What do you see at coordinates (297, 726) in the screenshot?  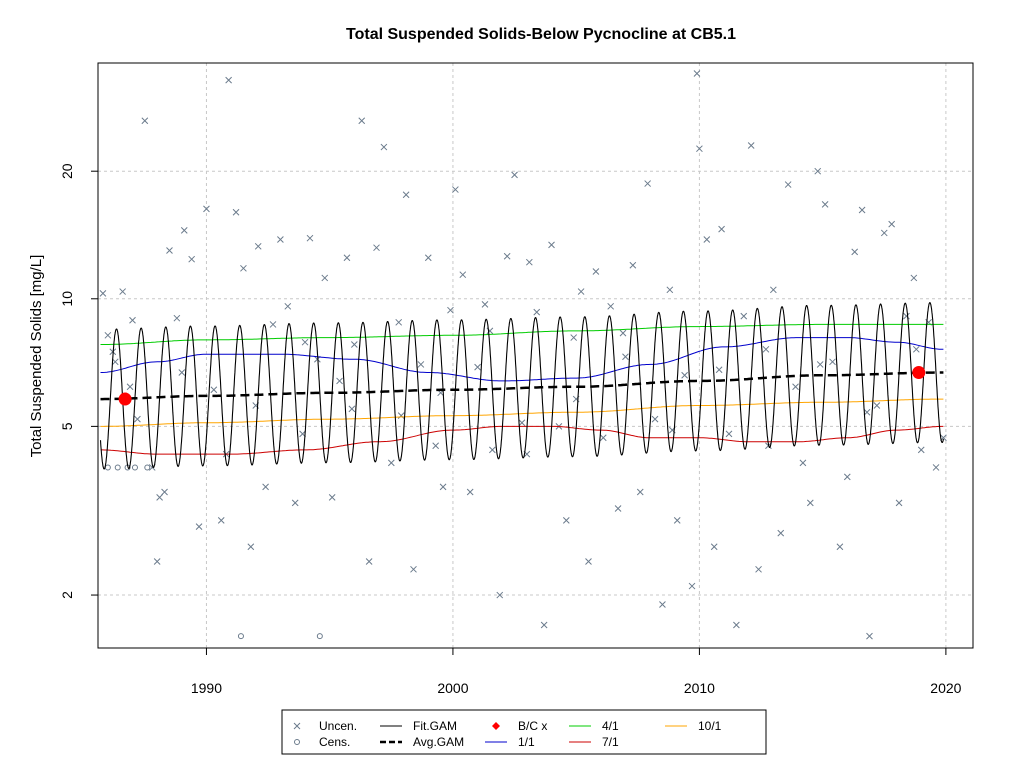 I see `legend-symbol-x` at bounding box center [297, 726].